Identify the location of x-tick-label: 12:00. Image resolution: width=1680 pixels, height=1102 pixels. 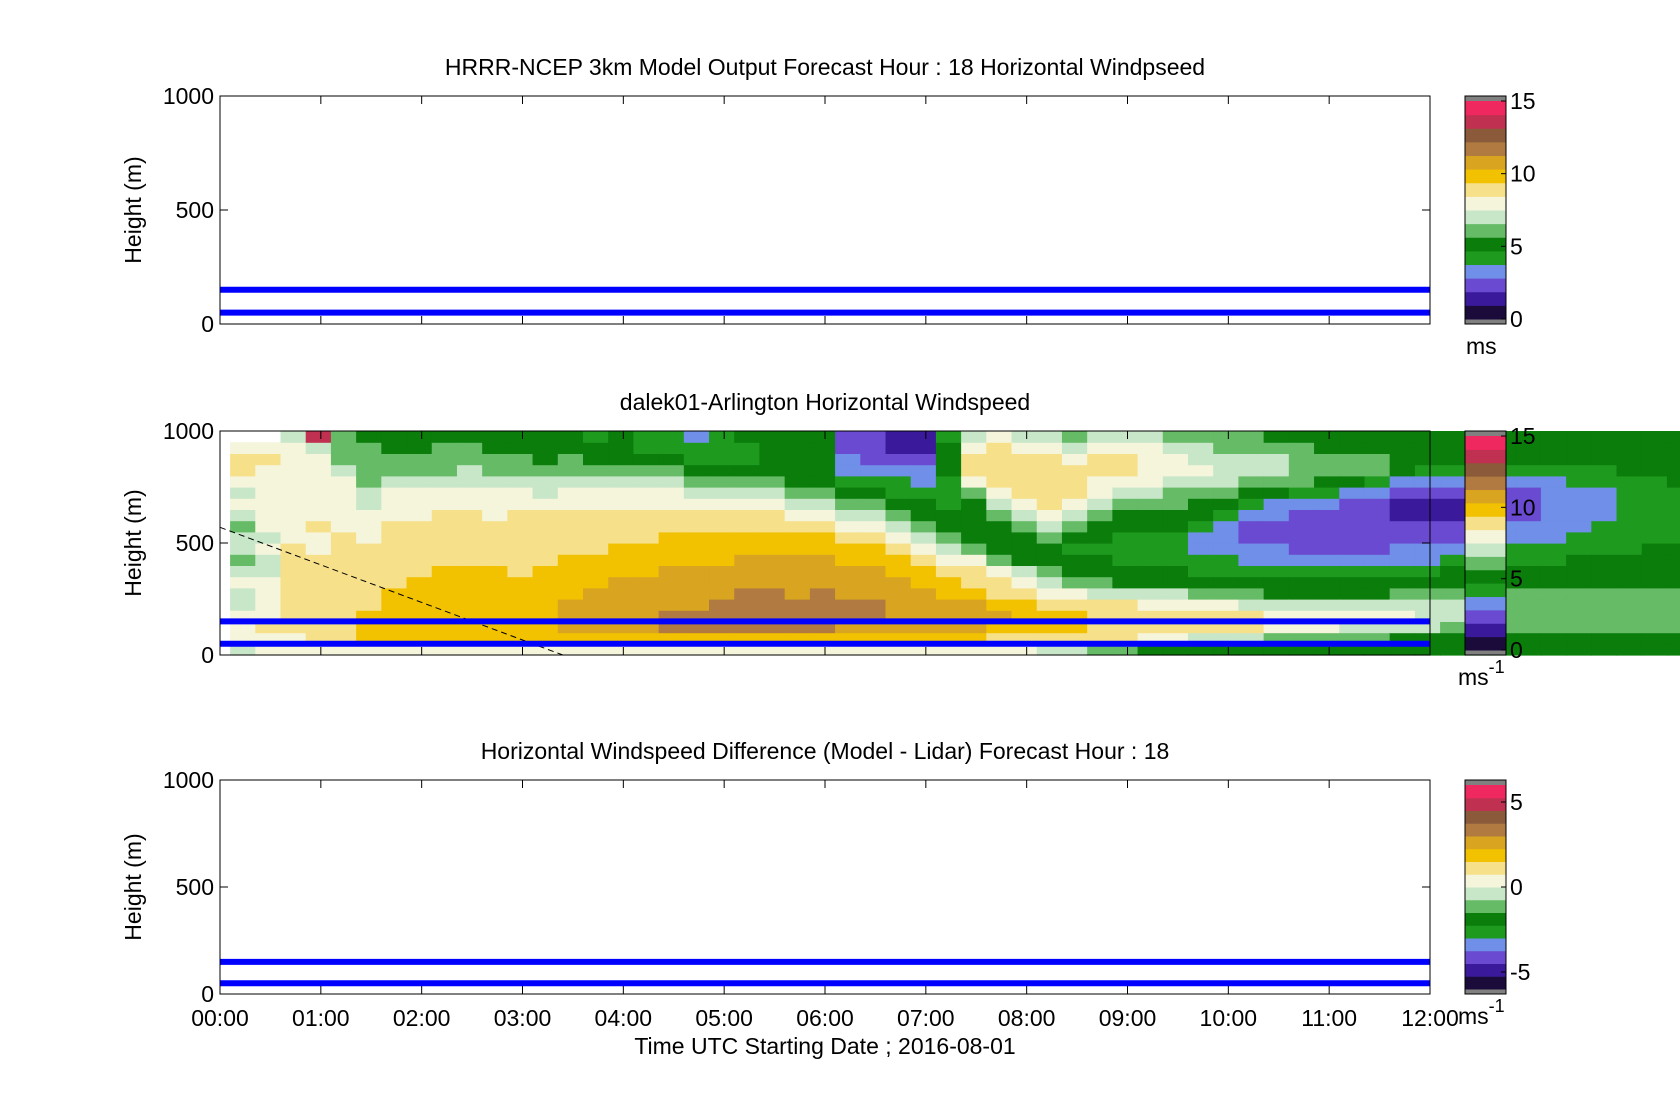
(1430, 1018).